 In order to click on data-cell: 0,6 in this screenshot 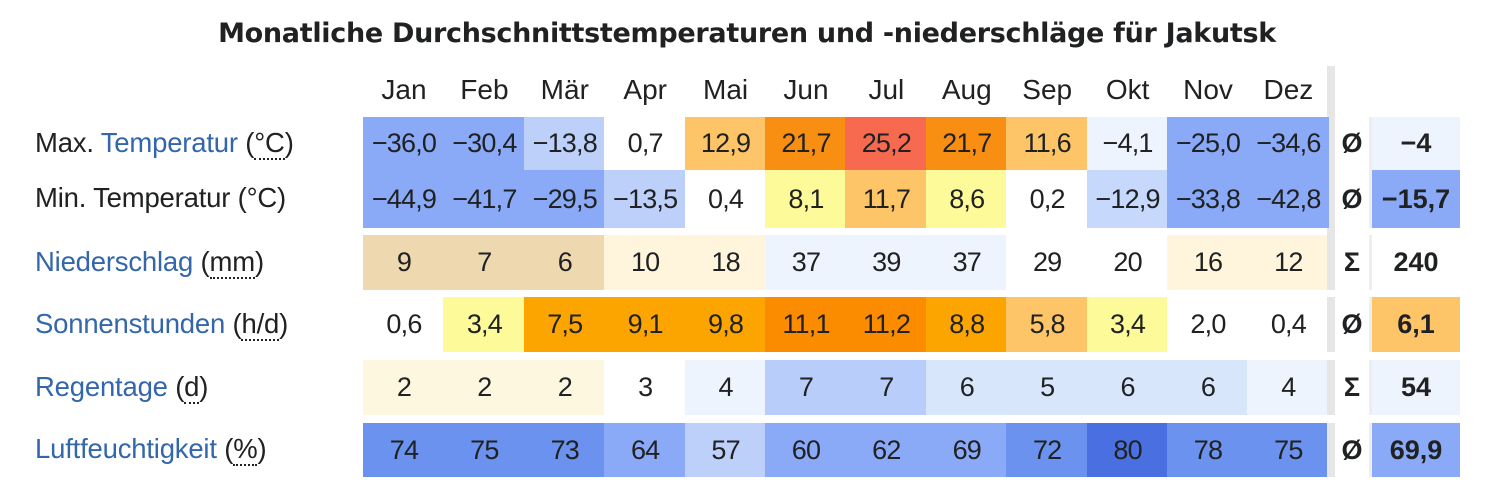, I will do `click(404, 324)`.